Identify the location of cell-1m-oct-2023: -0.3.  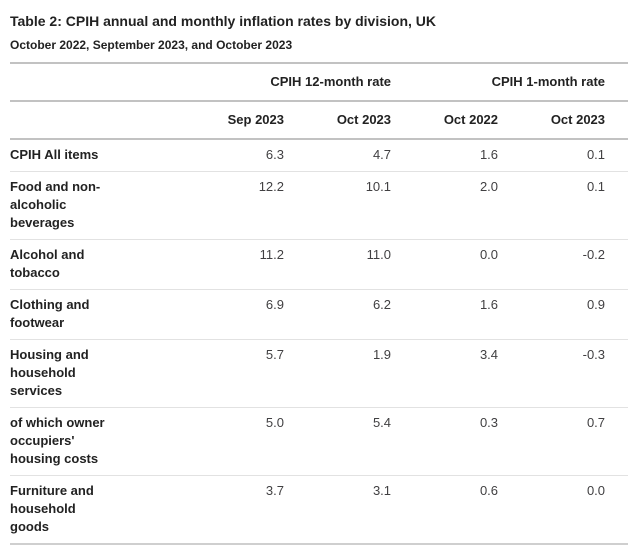
(594, 354).